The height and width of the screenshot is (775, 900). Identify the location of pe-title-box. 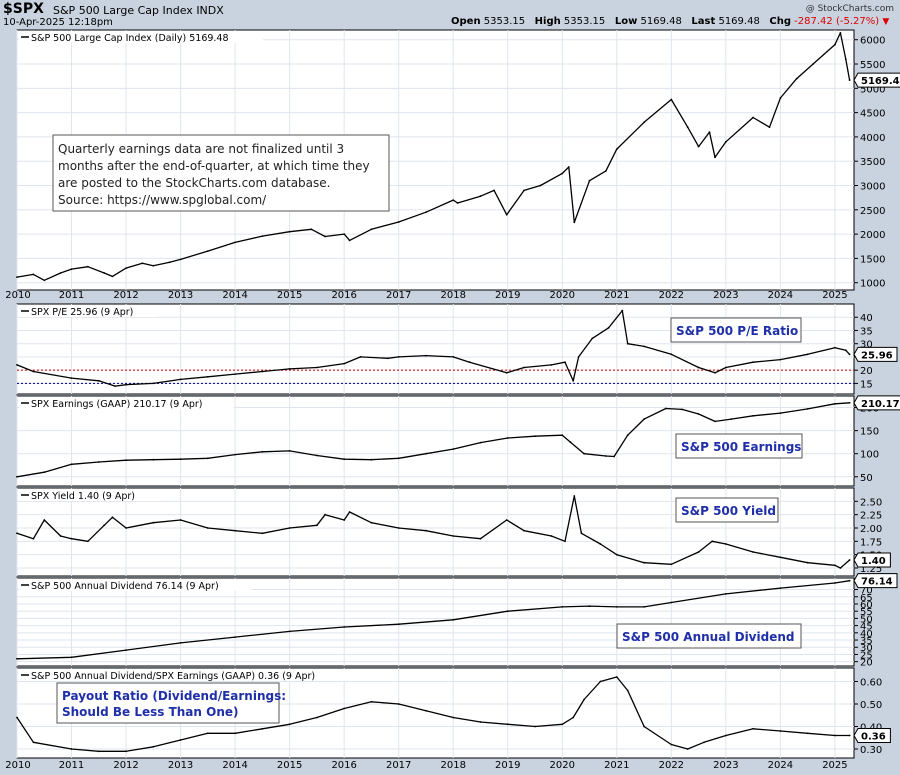
(736, 330).